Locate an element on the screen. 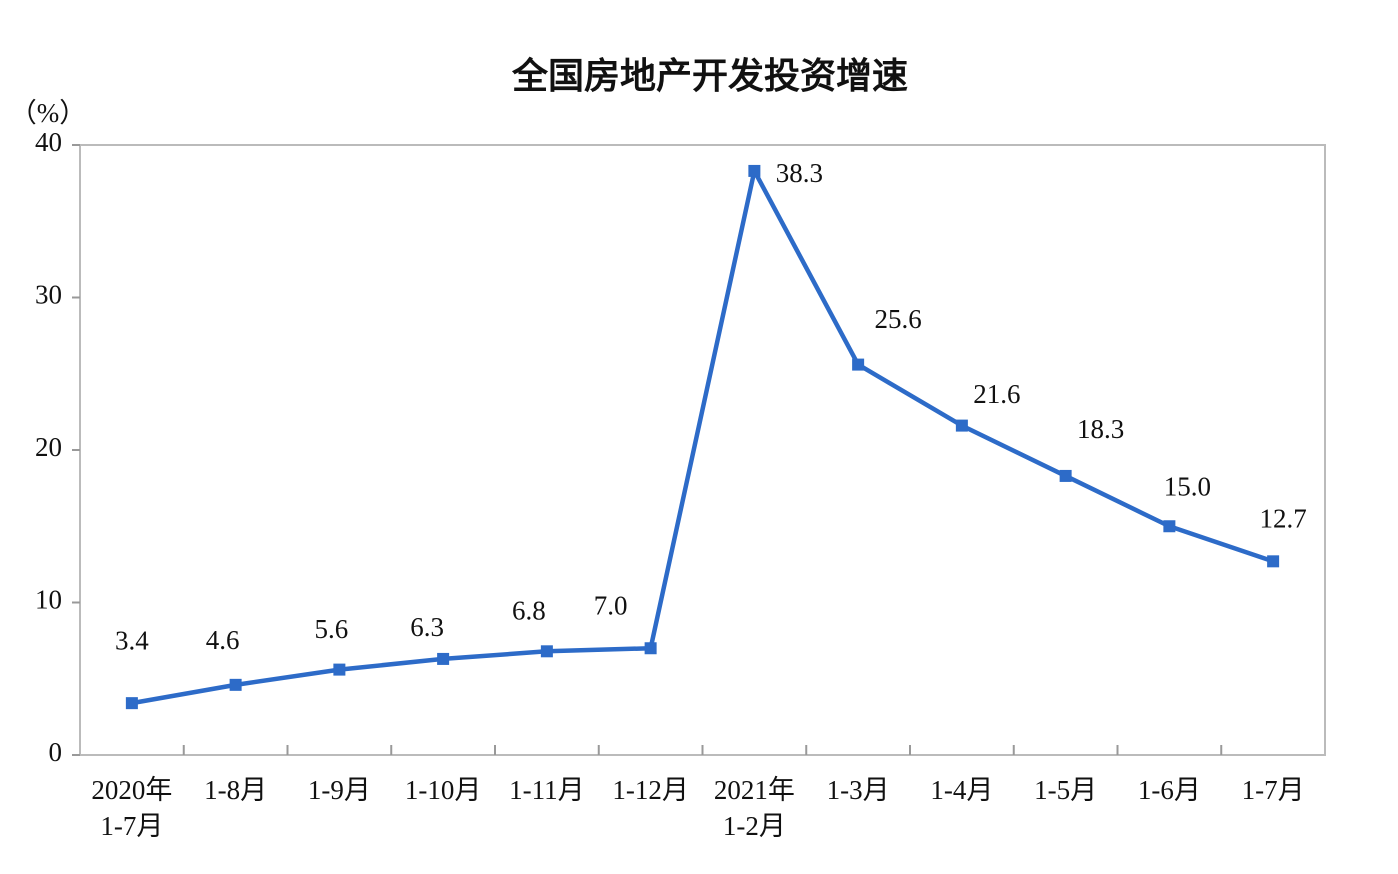  data-label: 18.3 is located at coordinates (1100, 429).